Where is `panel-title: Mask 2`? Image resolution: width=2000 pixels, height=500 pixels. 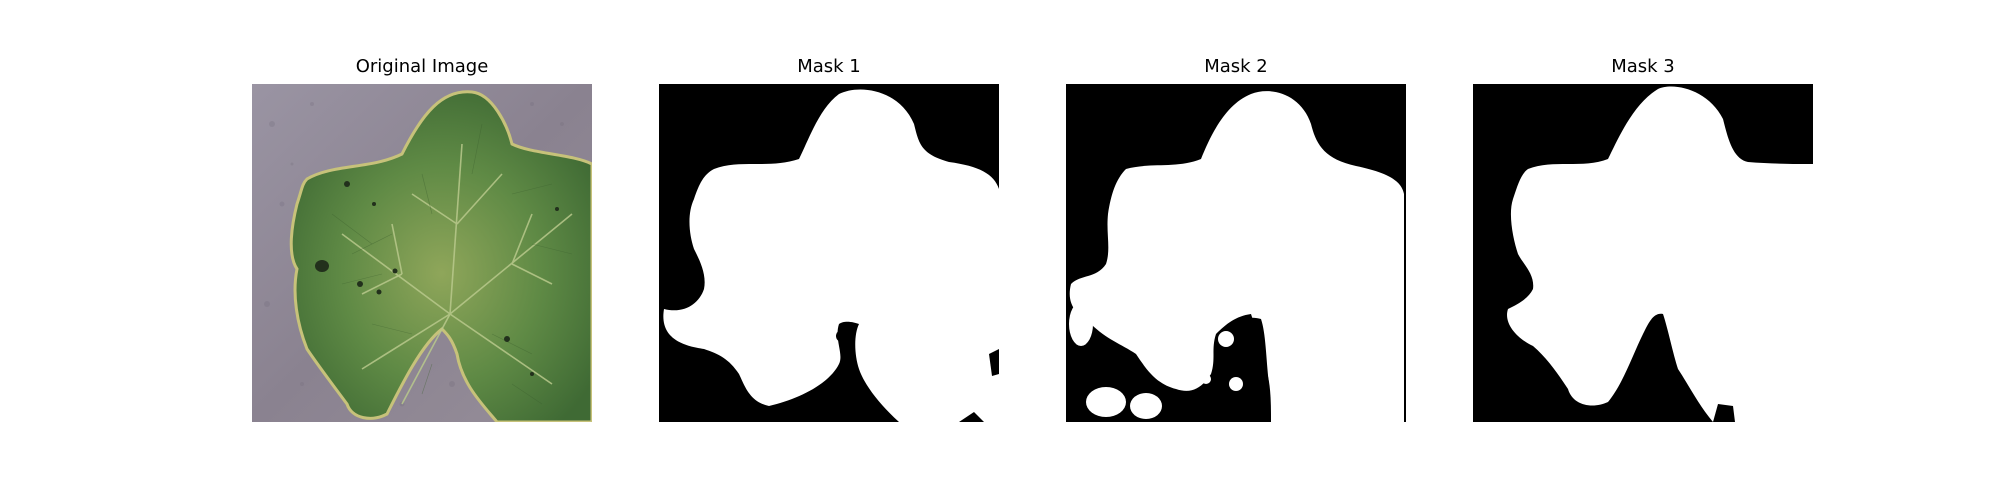
panel-title: Mask 2 is located at coordinates (1236, 66).